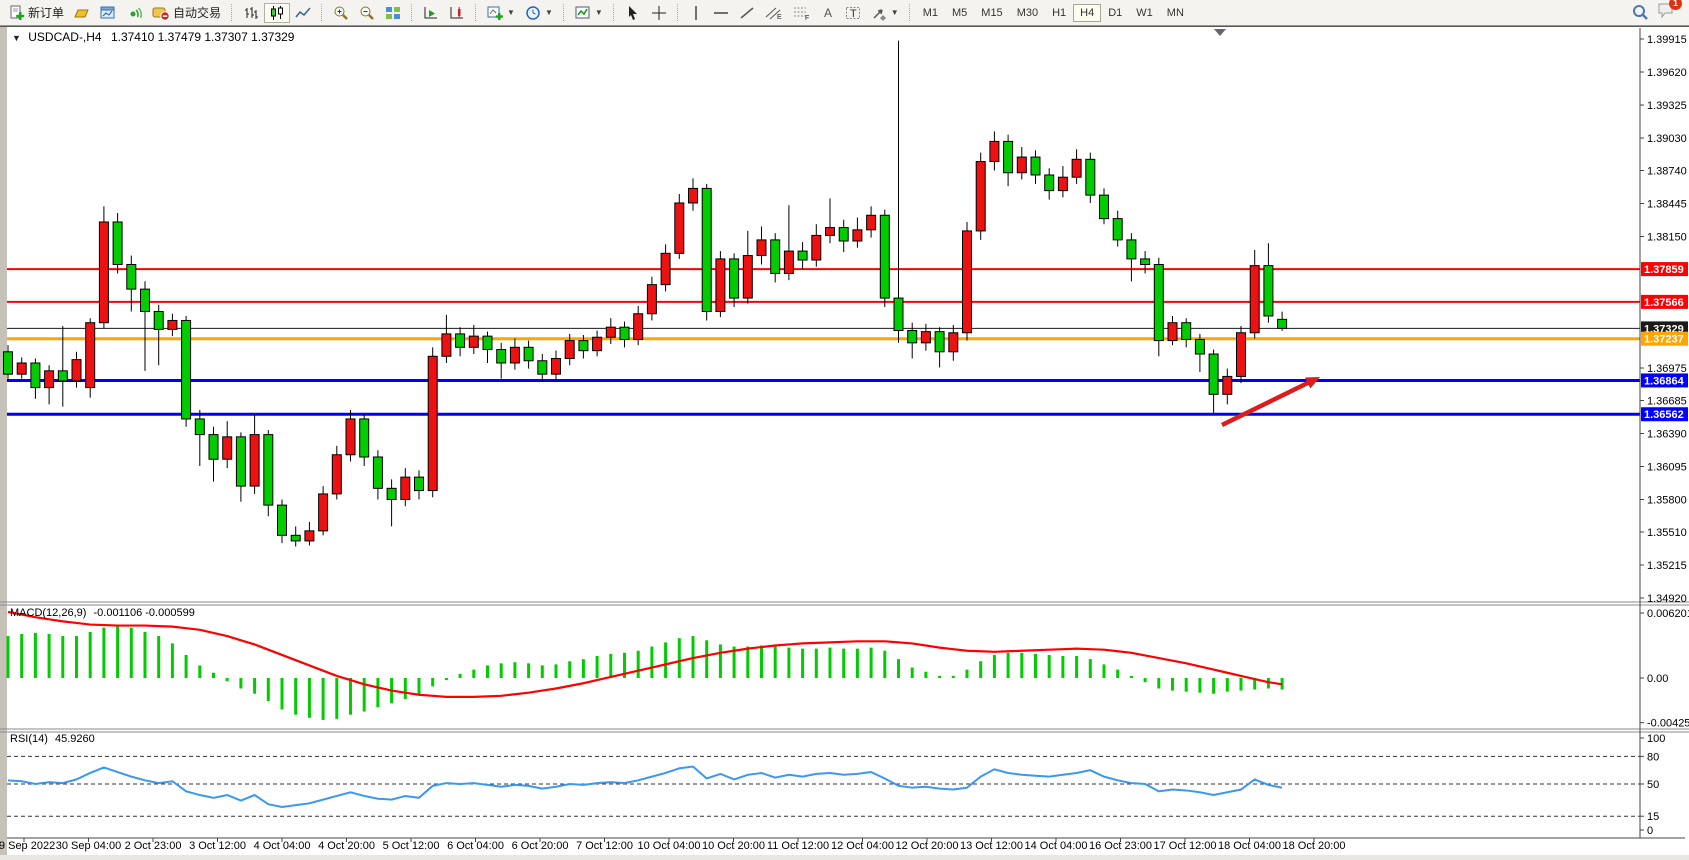 The height and width of the screenshot is (860, 1689). I want to click on tab-m30: M30, so click(1027, 12).